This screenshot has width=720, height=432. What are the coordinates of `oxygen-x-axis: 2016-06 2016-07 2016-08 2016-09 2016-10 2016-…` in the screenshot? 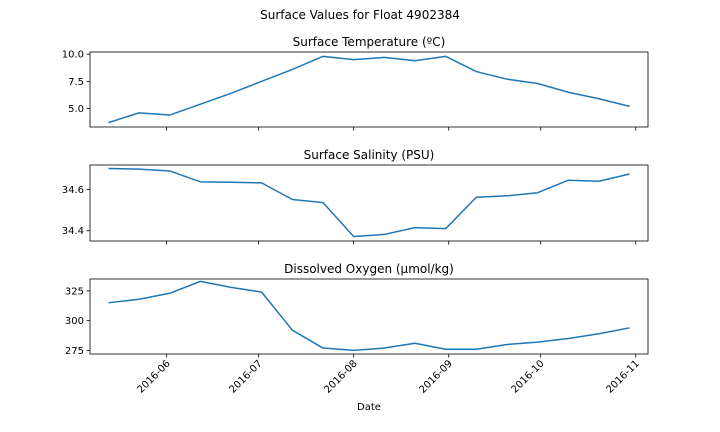 It's located at (388, 375).